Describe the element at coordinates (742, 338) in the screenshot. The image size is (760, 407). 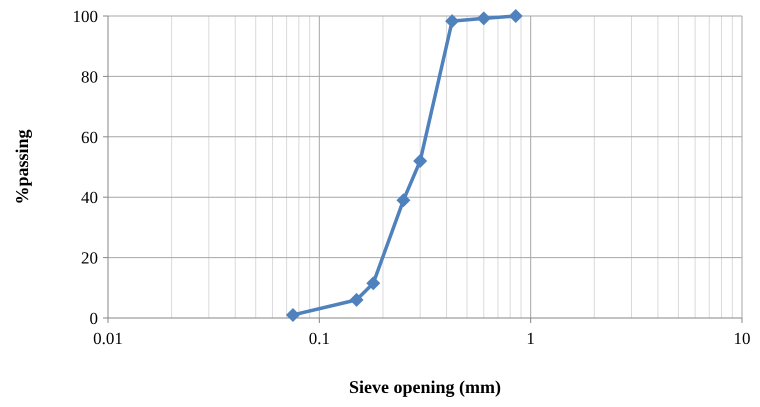
I see `x-tick-label: 10` at that location.